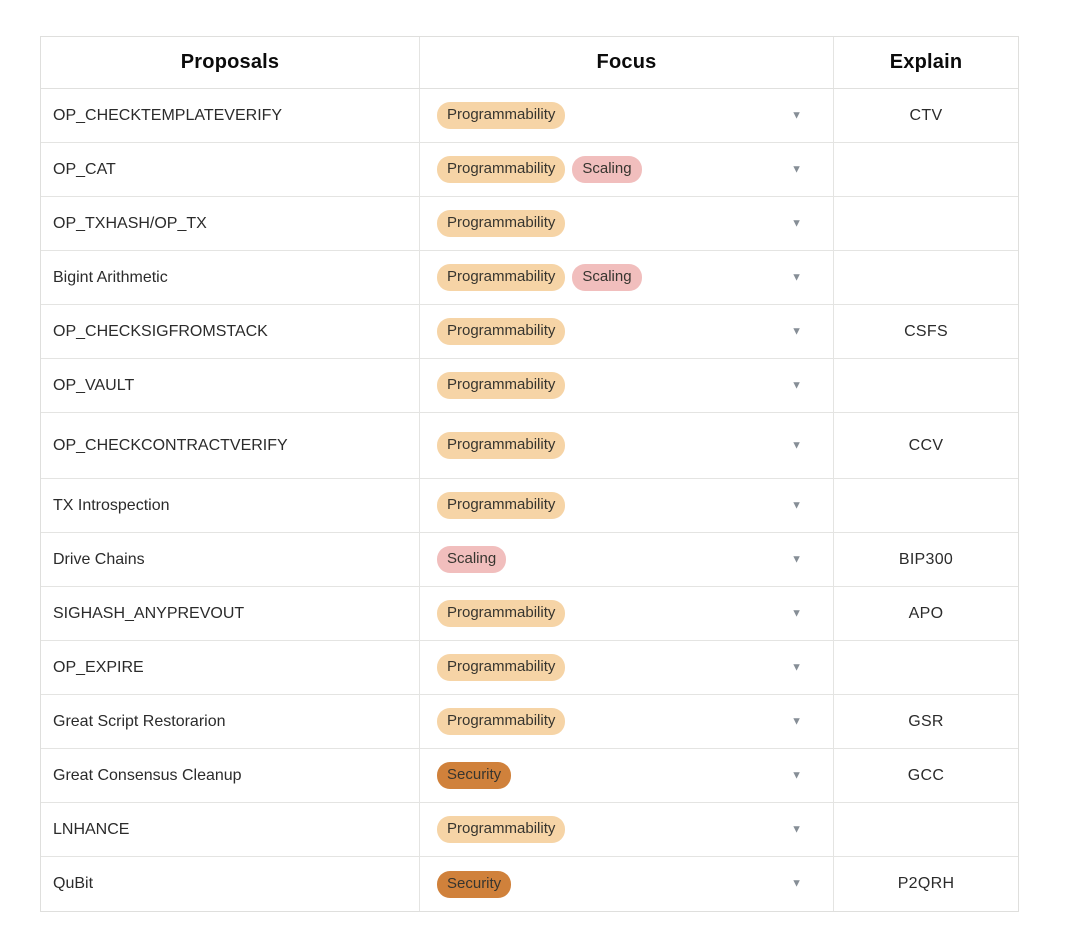 The image size is (1084, 948). What do you see at coordinates (84, 169) in the screenshot?
I see `proposal-name: OP_CAT` at bounding box center [84, 169].